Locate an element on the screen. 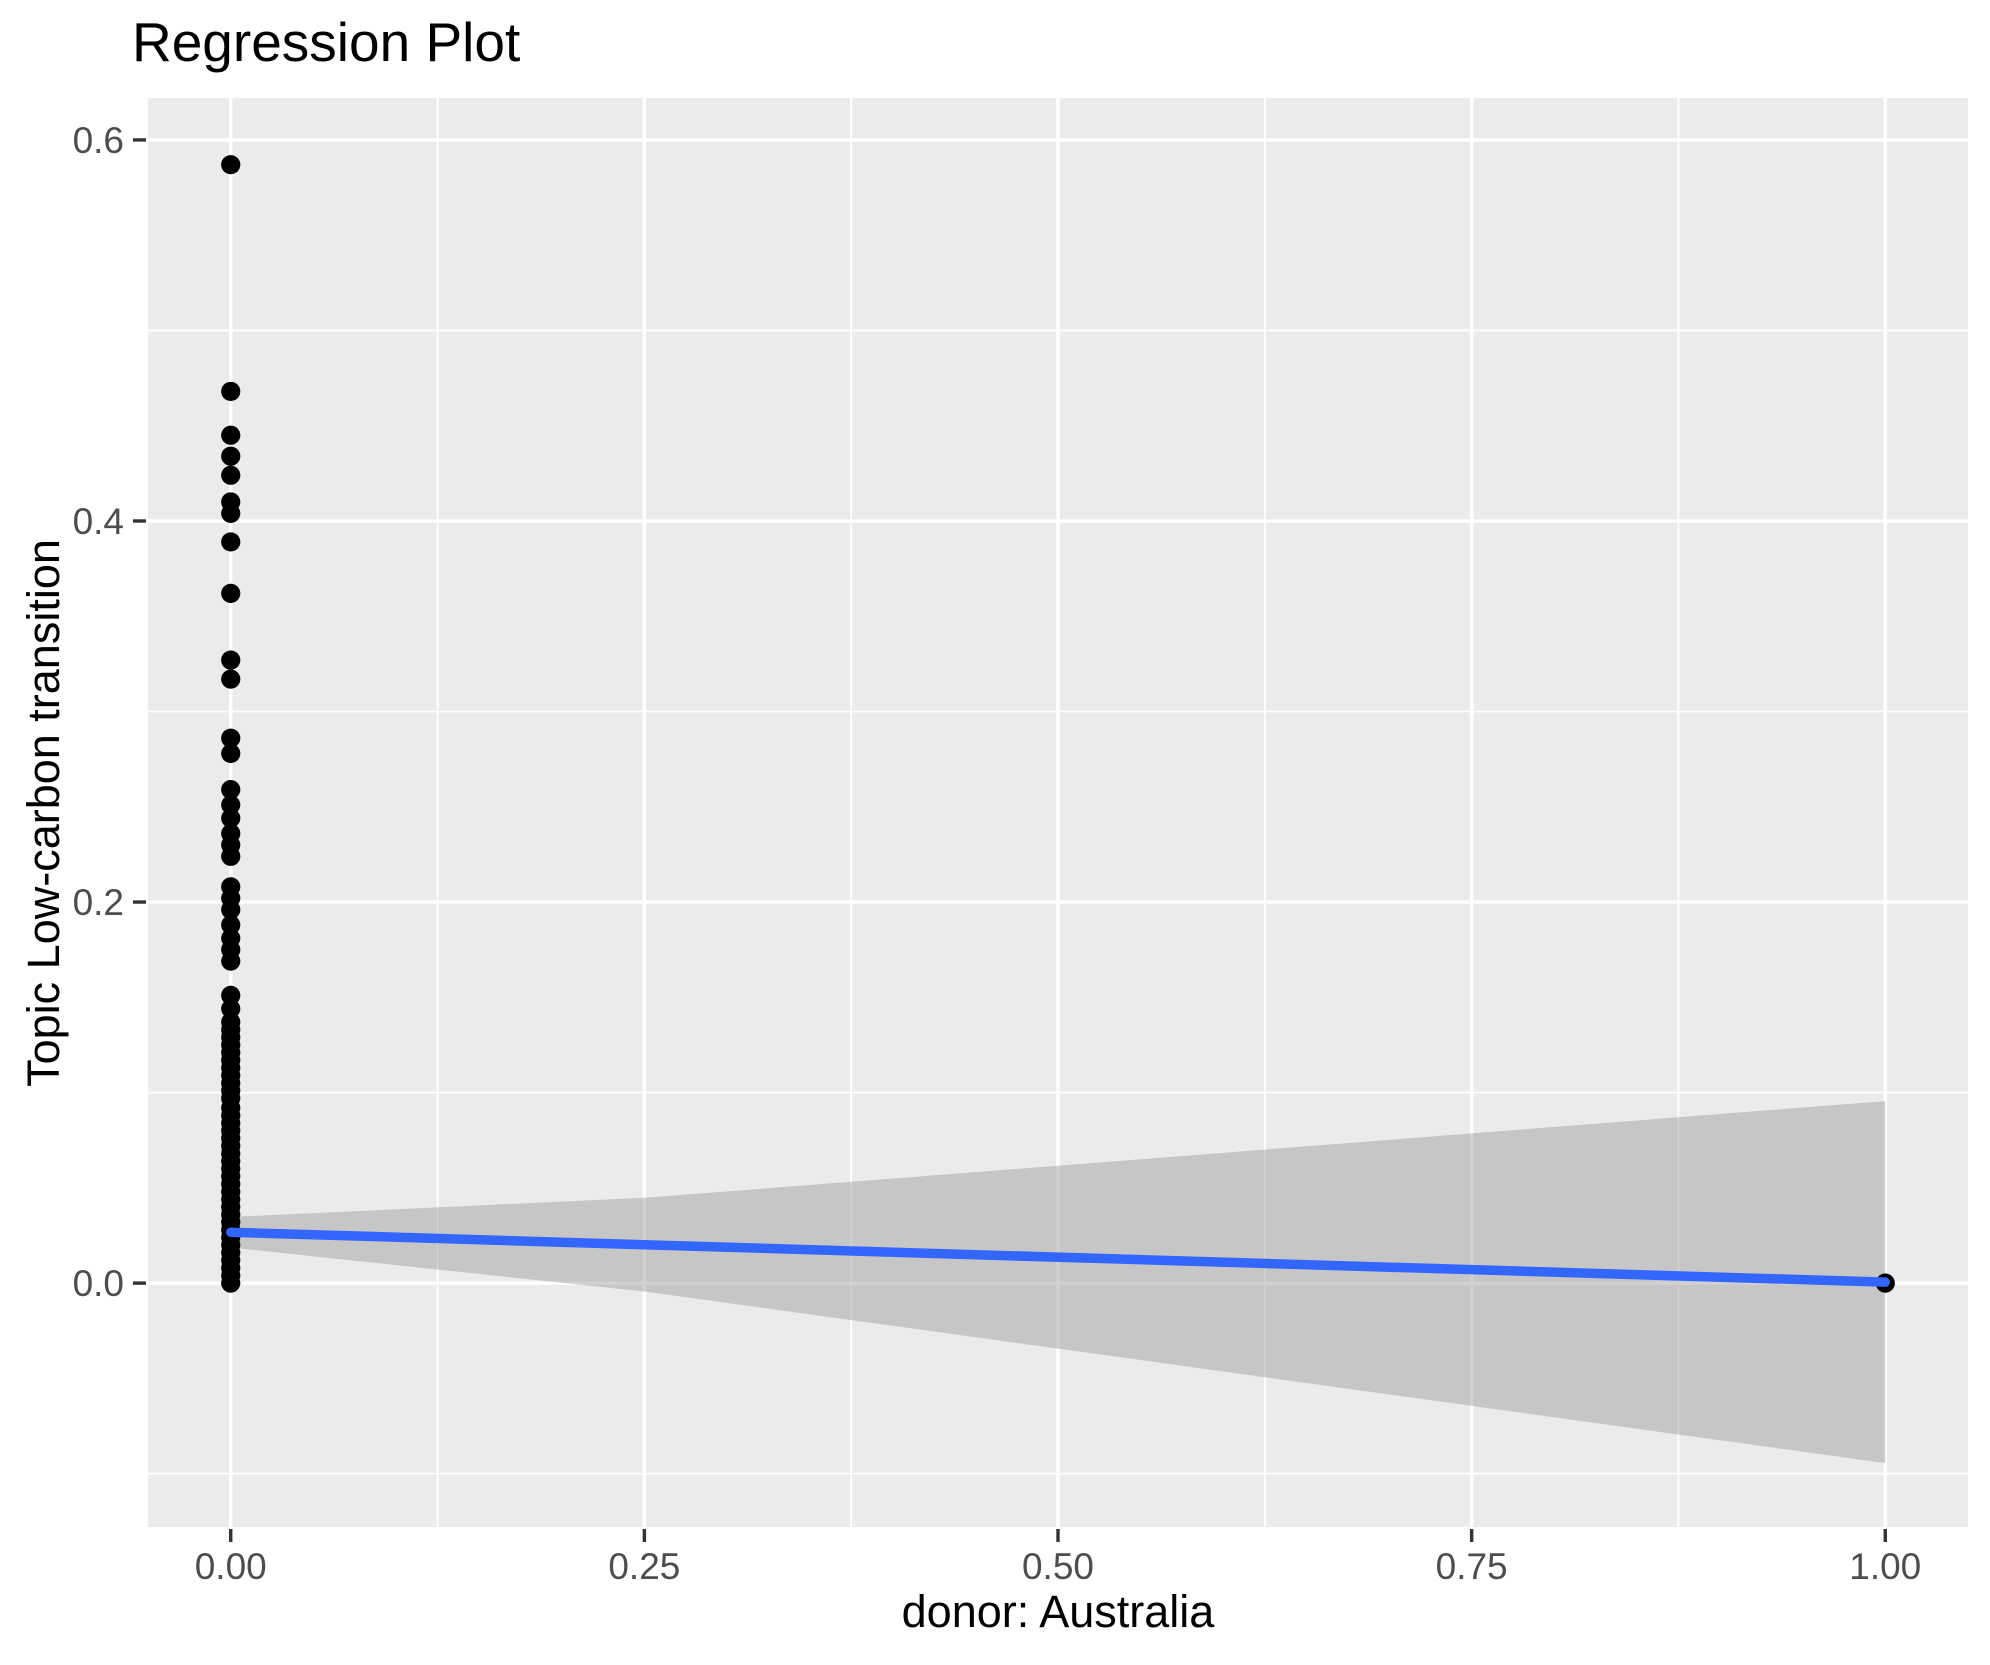 This screenshot has height=1665, width=1990. y-tick-label: 0.2 is located at coordinates (98, 902).